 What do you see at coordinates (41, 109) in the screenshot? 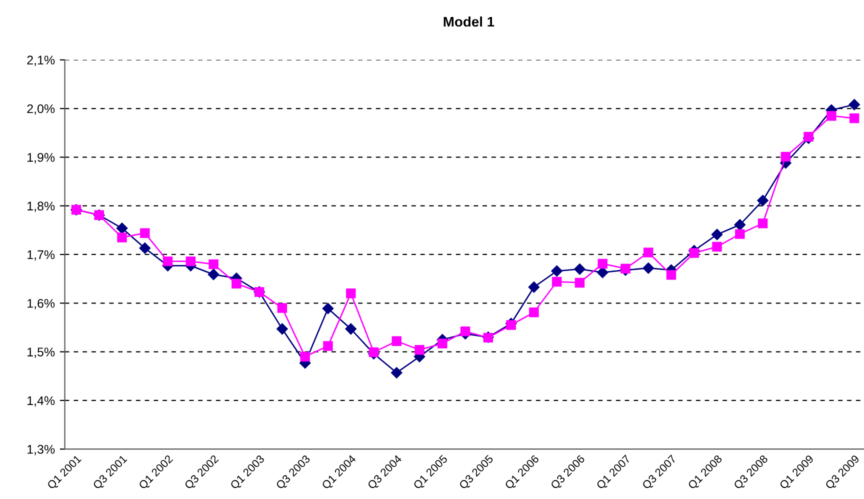
I see `y-tick-label: 2,0%` at bounding box center [41, 109].